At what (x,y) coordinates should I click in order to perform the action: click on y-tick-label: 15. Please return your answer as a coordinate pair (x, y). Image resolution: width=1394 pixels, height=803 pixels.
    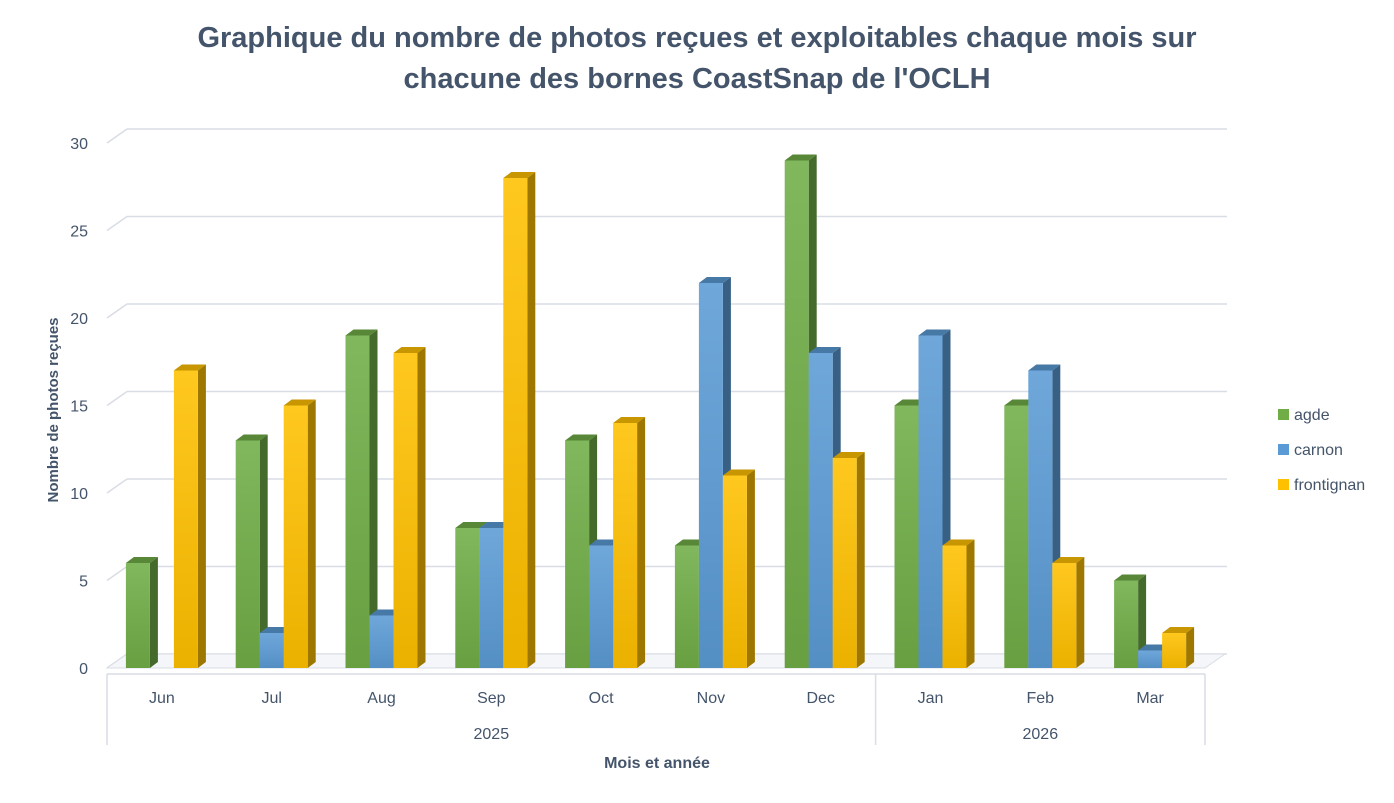
    Looking at the image, I should click on (79, 407).